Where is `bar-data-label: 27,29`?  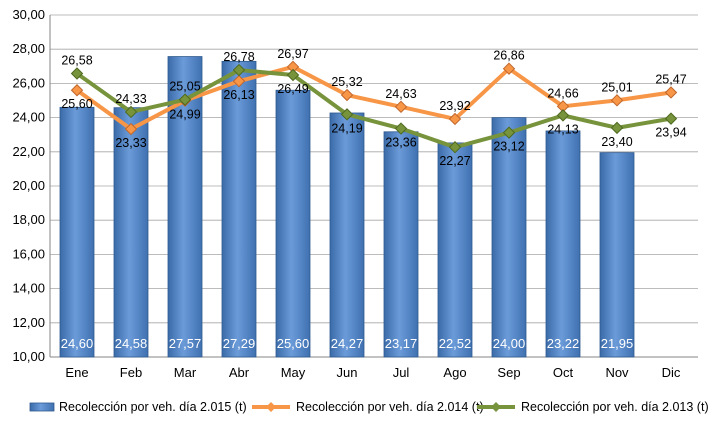
bar-data-label: 27,29 is located at coordinates (239, 343).